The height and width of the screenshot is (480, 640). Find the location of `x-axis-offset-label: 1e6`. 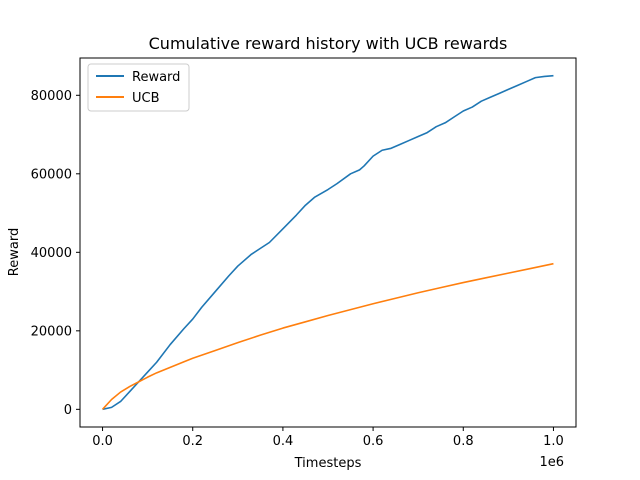

x-axis-offset-label: 1e6 is located at coordinates (551, 462).